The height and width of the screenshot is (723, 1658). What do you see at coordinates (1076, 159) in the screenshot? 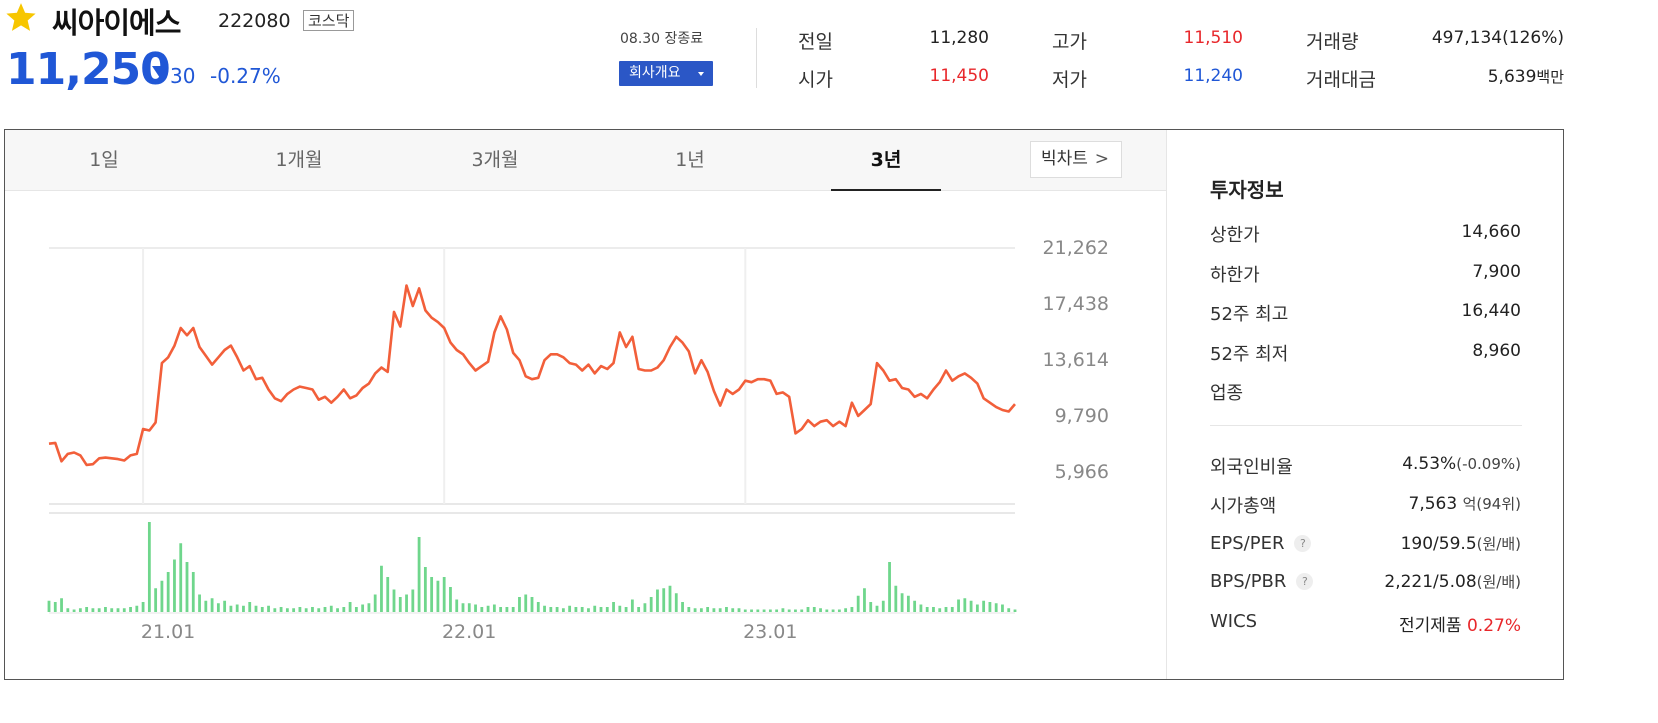
I see `bigchart-button: 빅차트 >` at bounding box center [1076, 159].